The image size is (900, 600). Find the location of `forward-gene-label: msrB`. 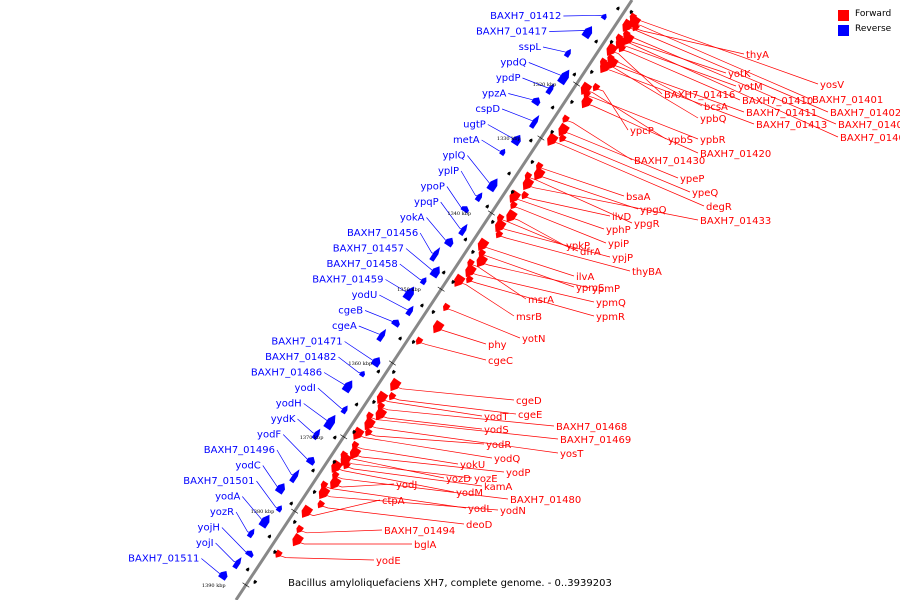

forward-gene-label: msrB is located at coordinates (529, 317).